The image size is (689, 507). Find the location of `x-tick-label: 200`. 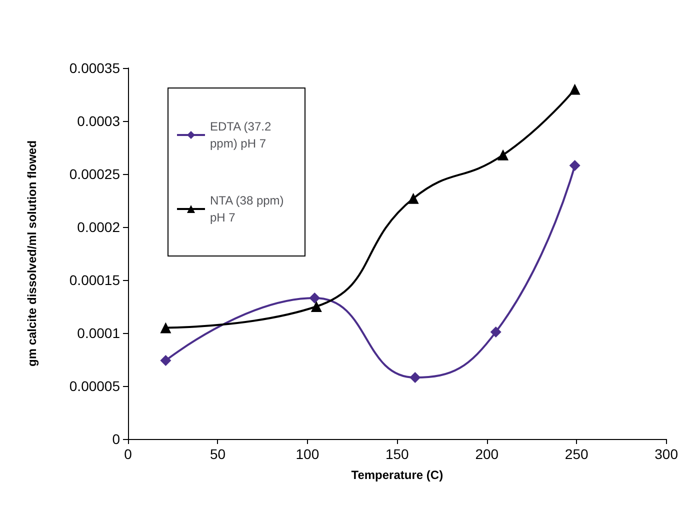

x-tick-label: 200 is located at coordinates (487, 454).